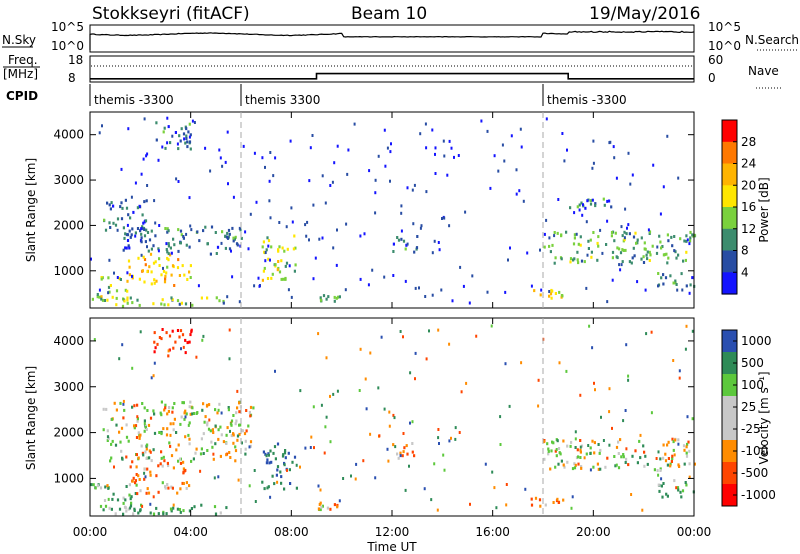 Image resolution: width=800 pixels, height=554 pixels. I want to click on power-cbar-label: 16, so click(748, 207).